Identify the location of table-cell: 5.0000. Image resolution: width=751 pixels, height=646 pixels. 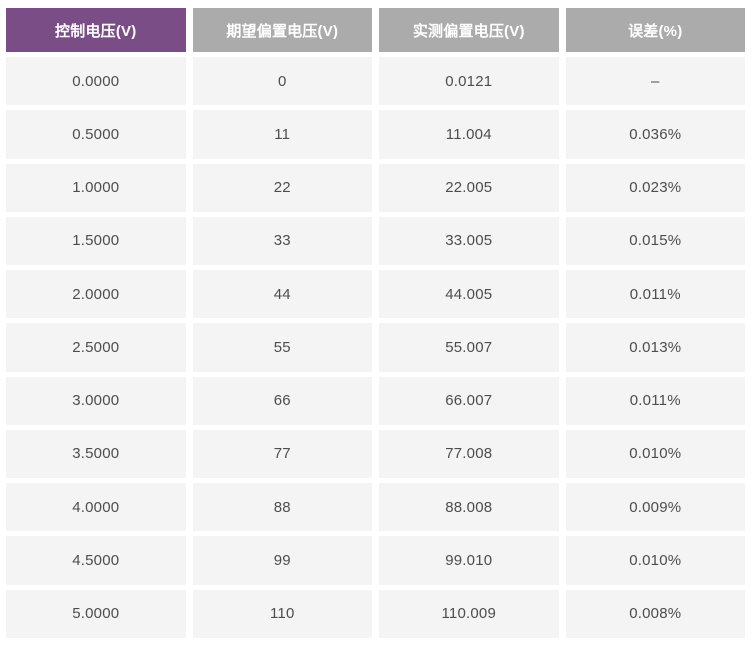
(96, 613).